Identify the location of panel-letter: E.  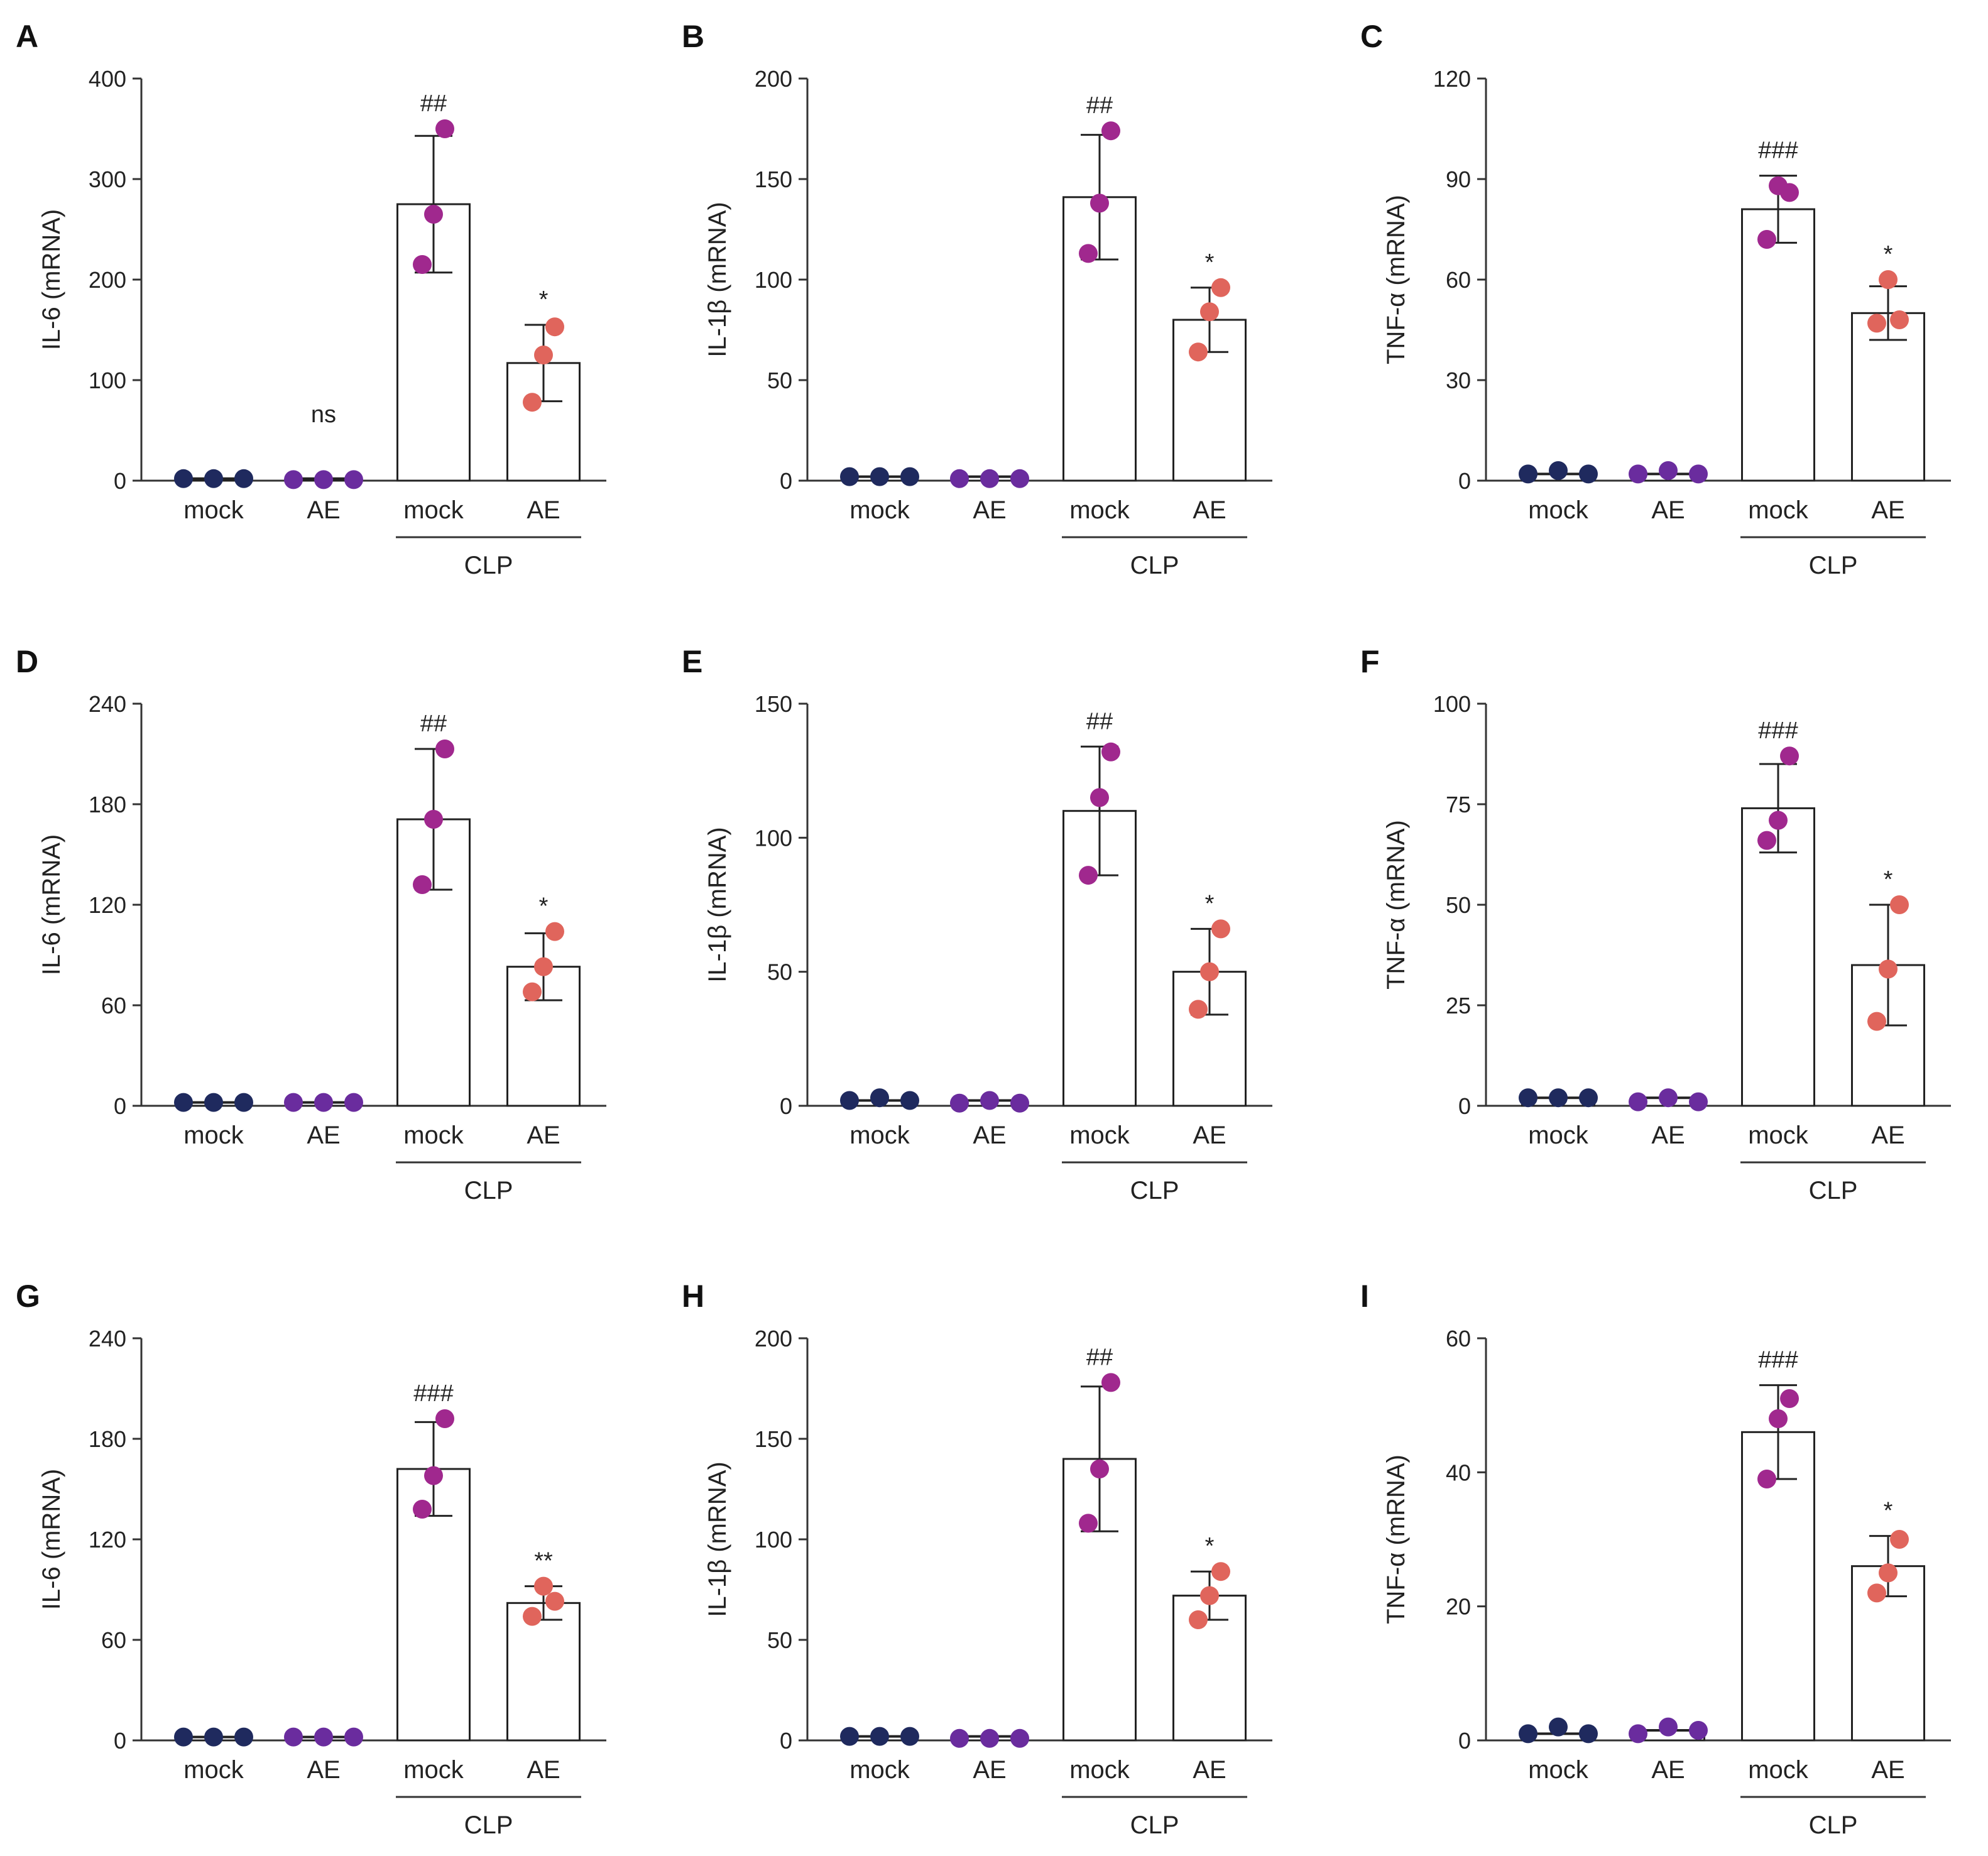
(692, 661).